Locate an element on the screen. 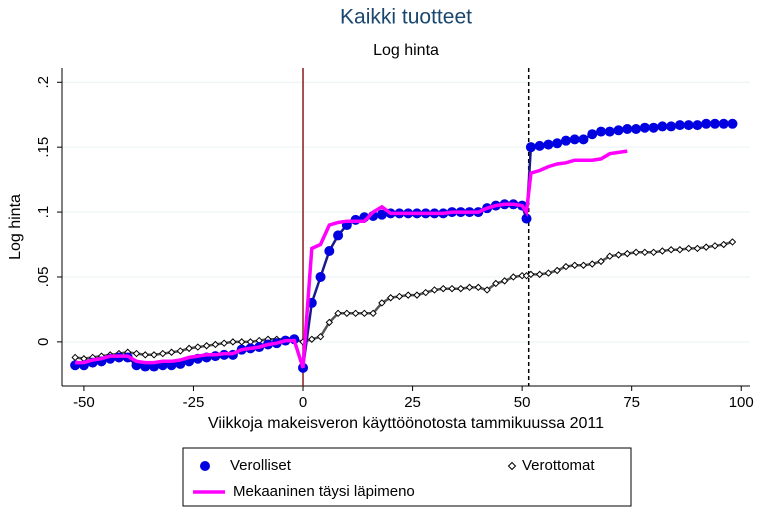 This screenshot has width=762, height=511. y-tick-label: .15 is located at coordinates (43, 147).